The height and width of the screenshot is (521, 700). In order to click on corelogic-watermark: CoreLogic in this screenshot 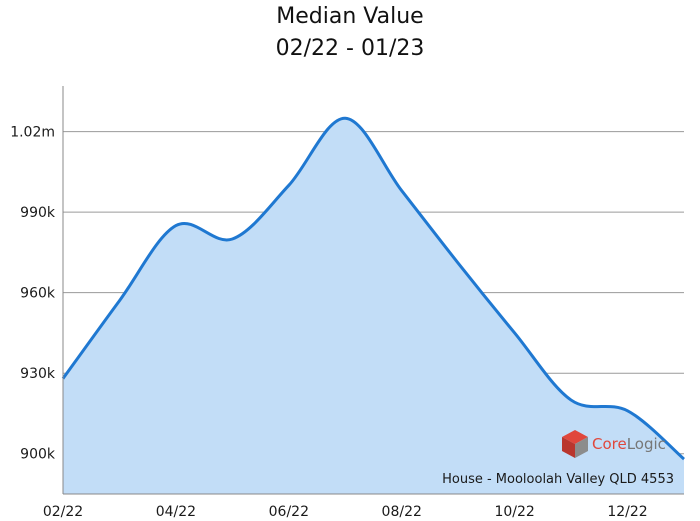, I will do `click(614, 444)`.